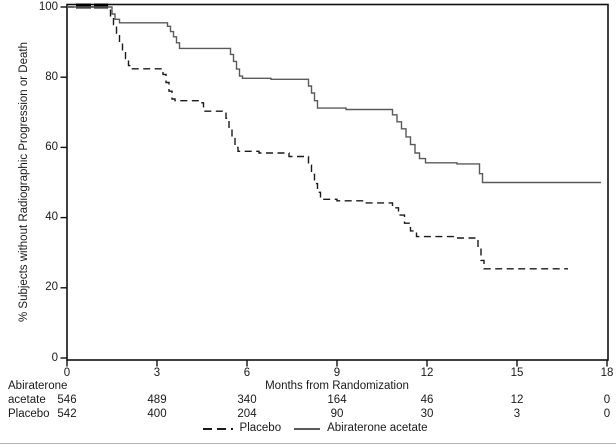 The height and width of the screenshot is (445, 616). Describe the element at coordinates (217, 428) in the screenshot. I see `dashed-line-swatch` at that location.